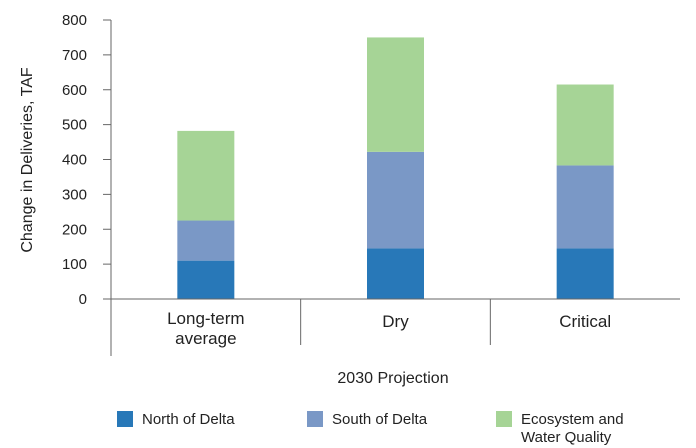 This screenshot has width=696, height=448. What do you see at coordinates (74, 194) in the screenshot?
I see `y-tick-label: 300` at bounding box center [74, 194].